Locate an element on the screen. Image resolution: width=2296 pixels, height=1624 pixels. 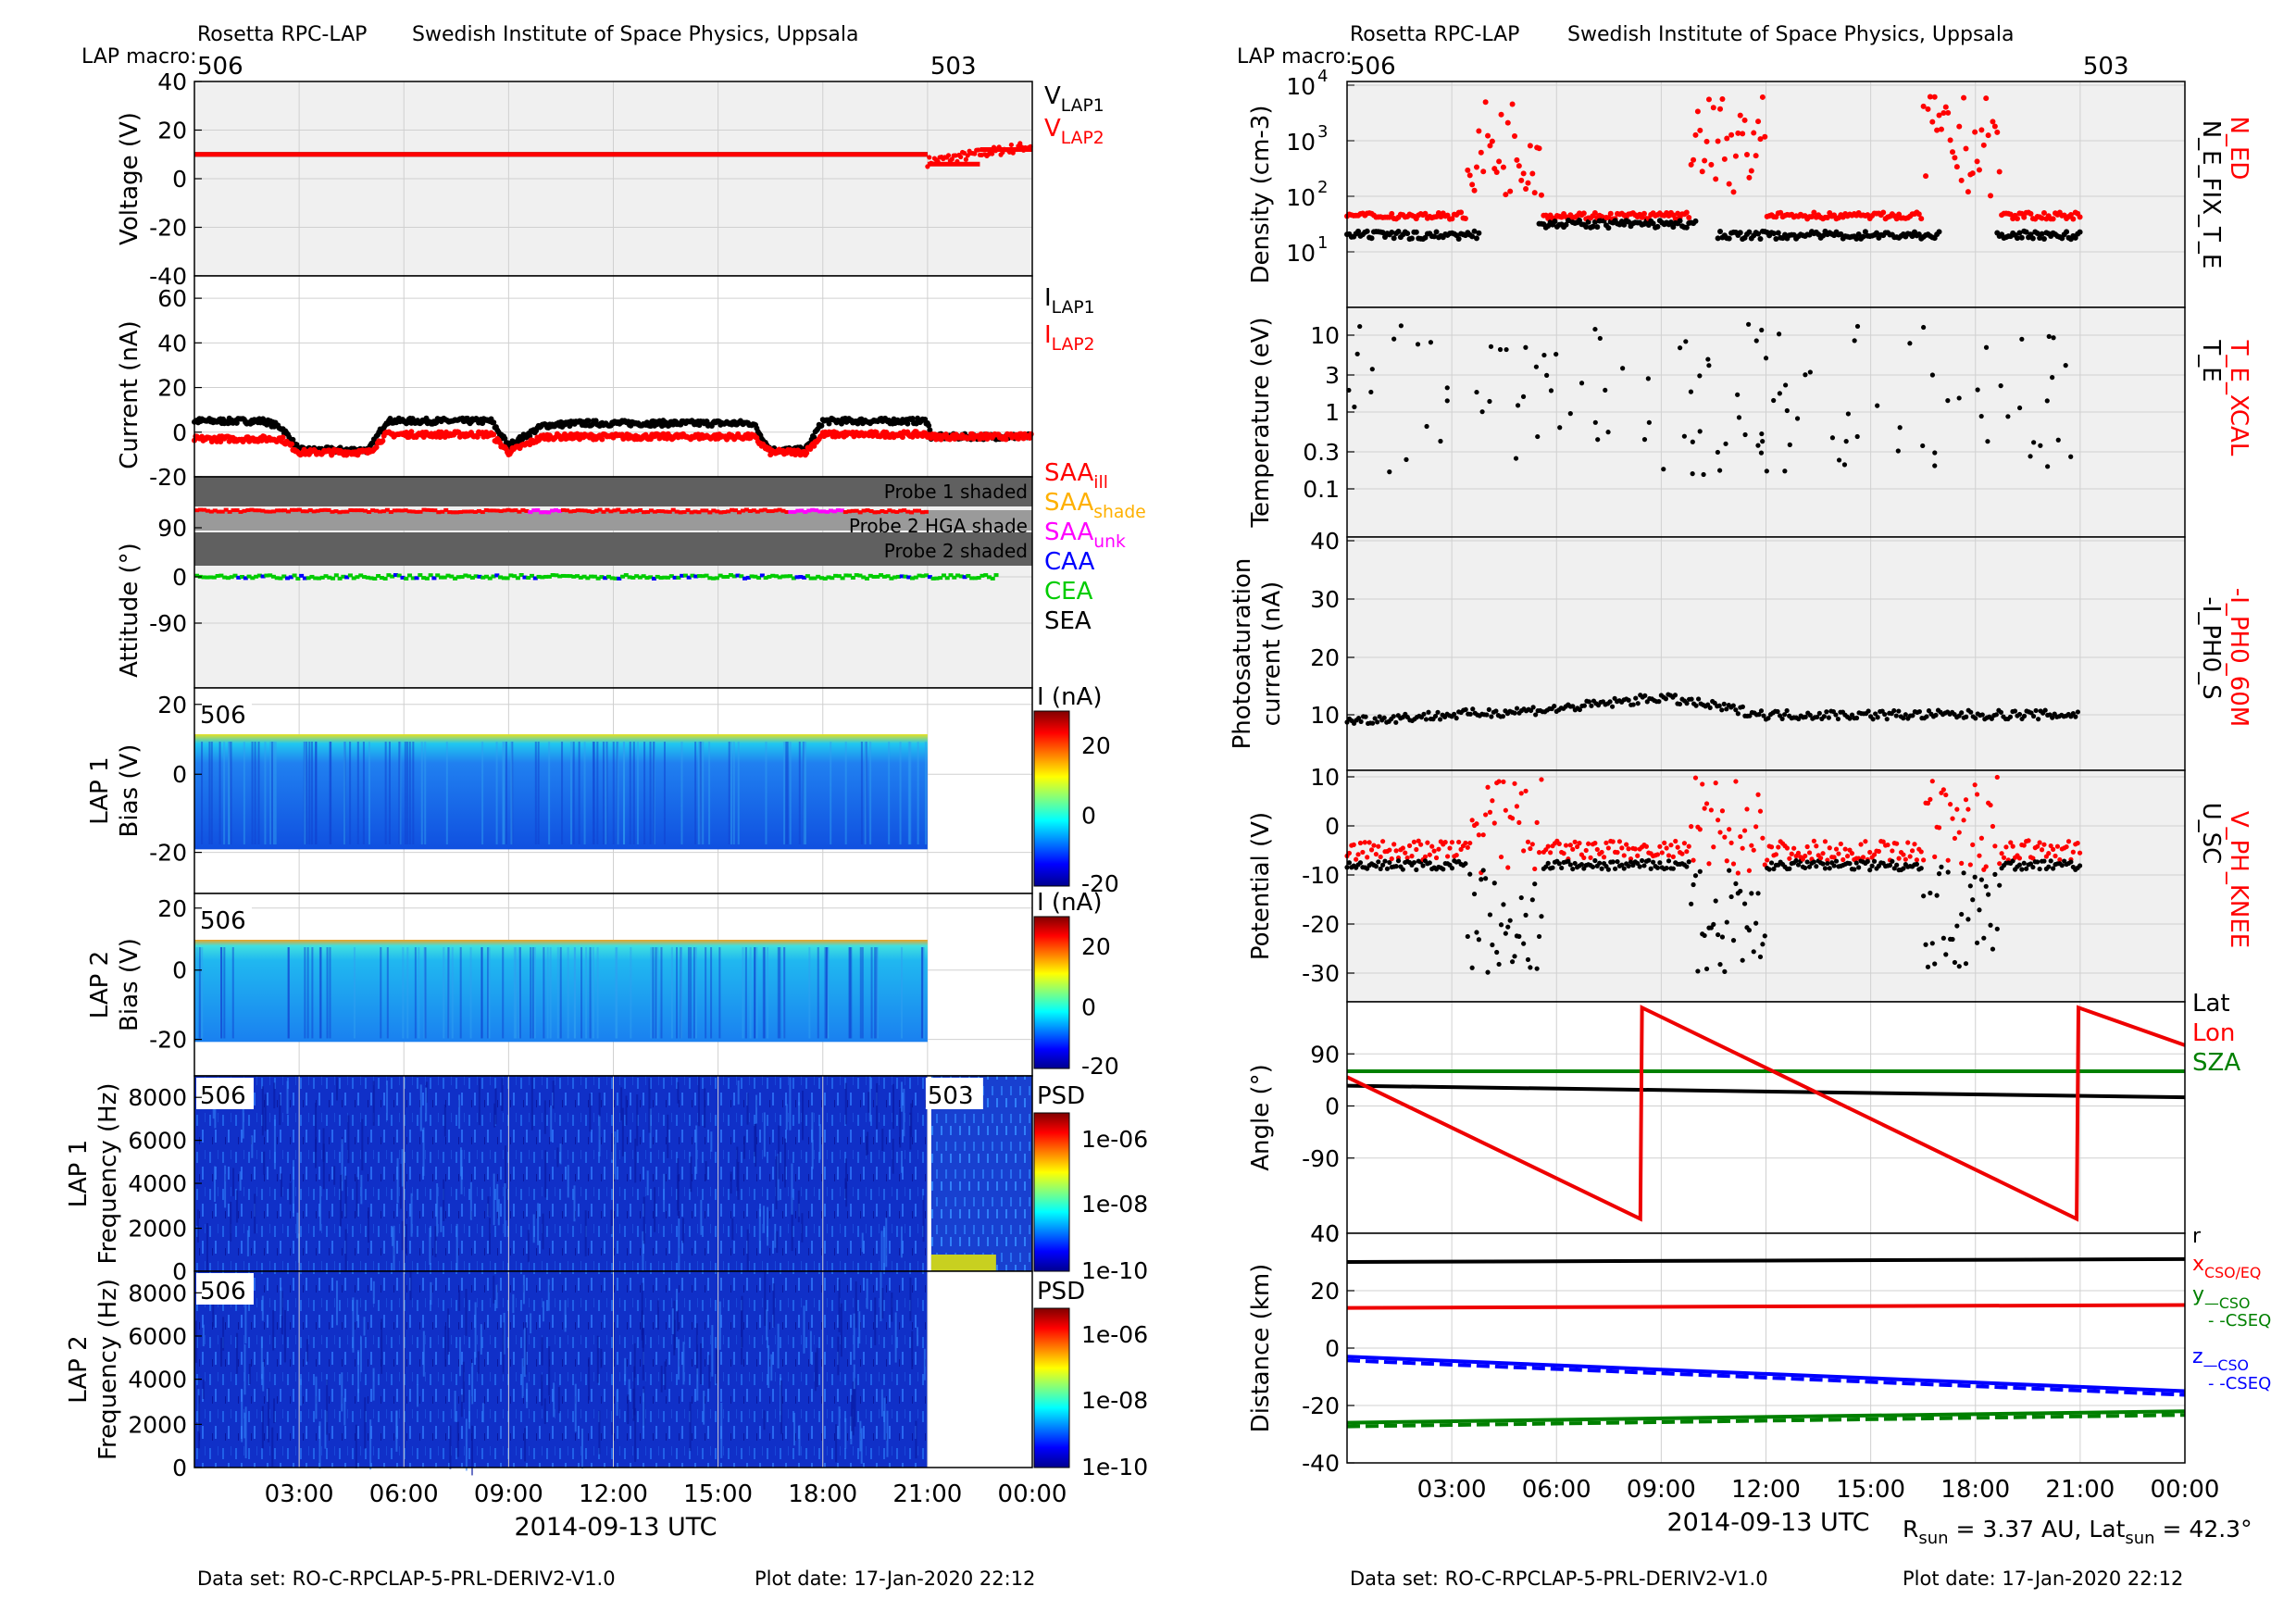
voltage-point is located at coordinates (964, 153).